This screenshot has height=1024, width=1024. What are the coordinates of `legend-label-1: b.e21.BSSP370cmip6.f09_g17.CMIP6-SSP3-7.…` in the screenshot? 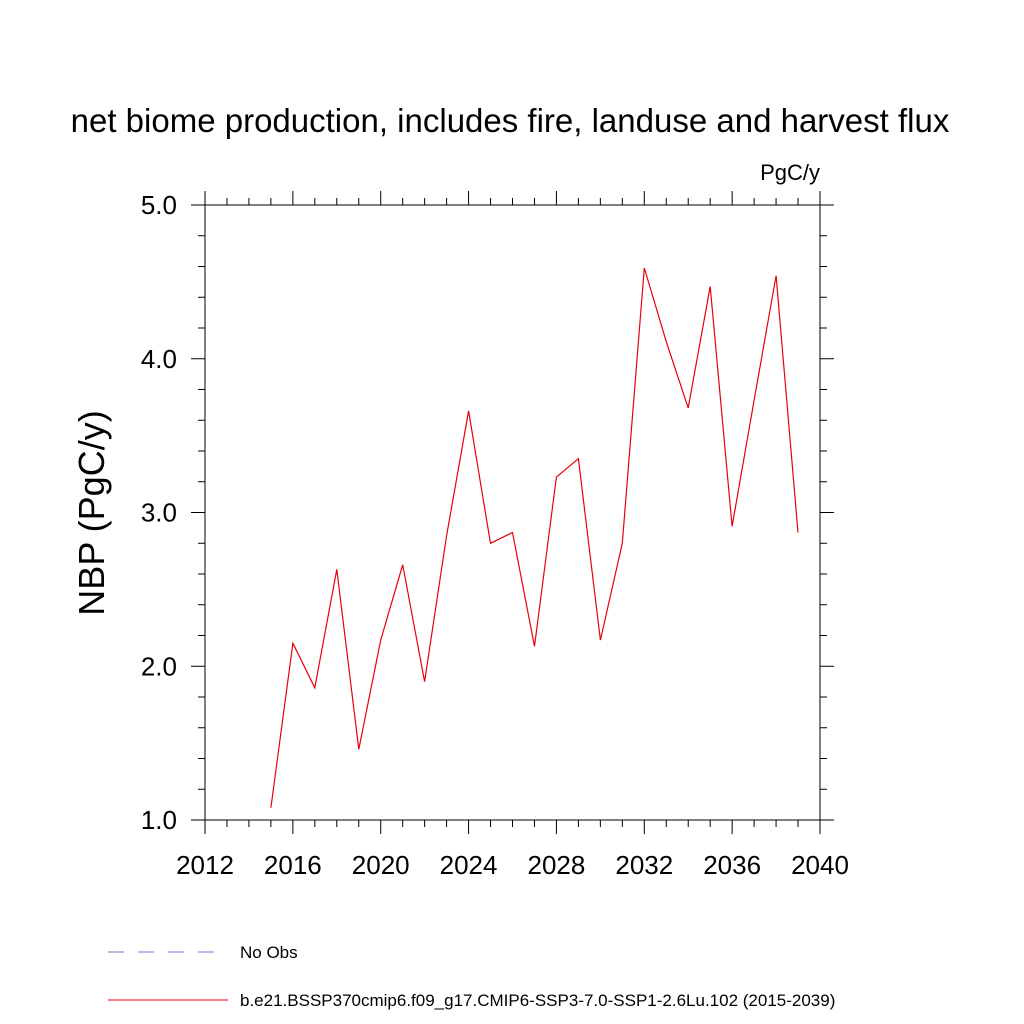 It's located at (537, 1000).